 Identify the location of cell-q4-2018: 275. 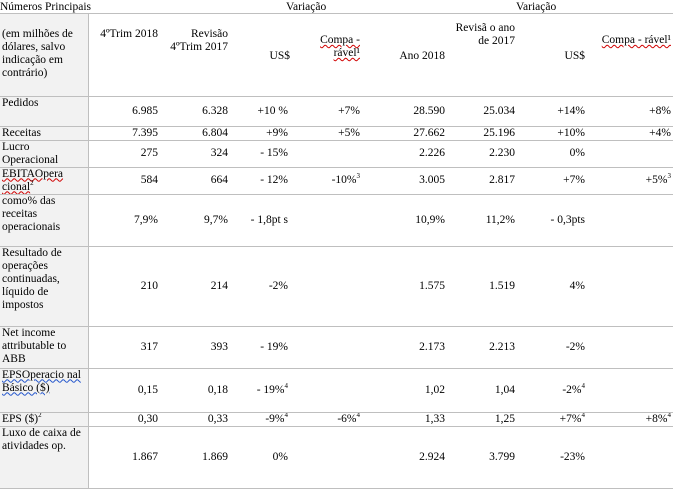
(124, 154).